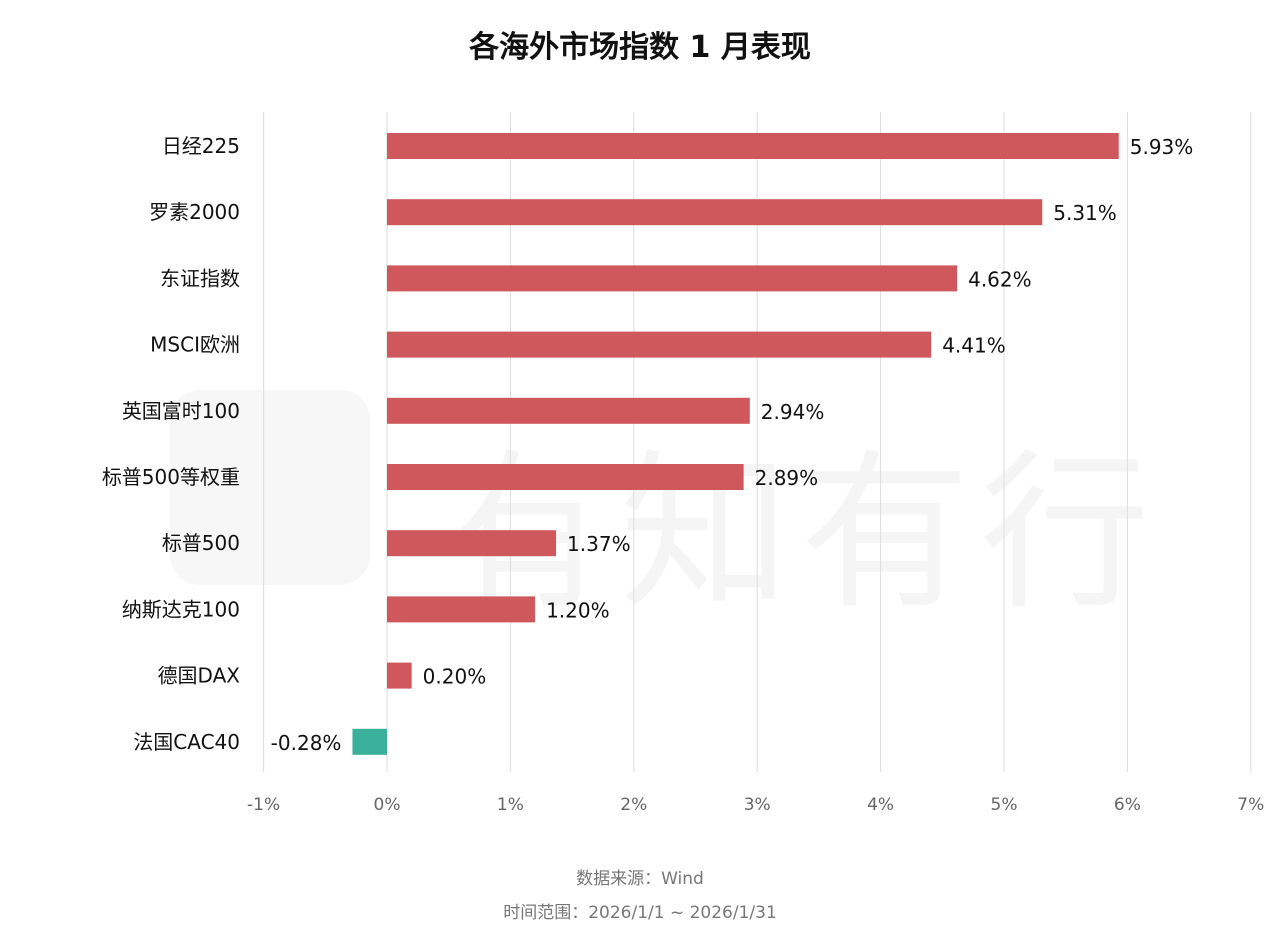 The image size is (1280, 942). I want to click on x-tick-label: 6%, so click(1127, 805).